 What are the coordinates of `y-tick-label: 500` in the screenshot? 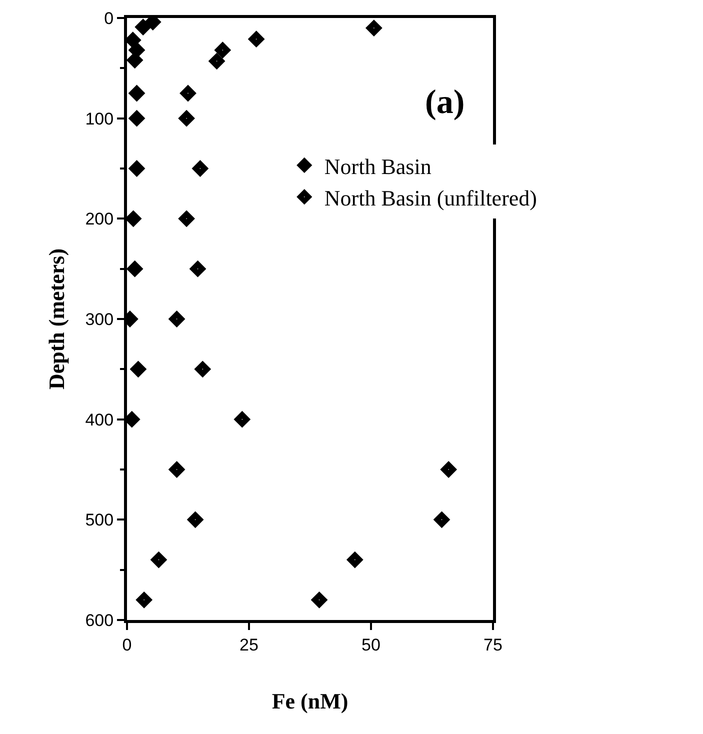 It's located at (99, 520).